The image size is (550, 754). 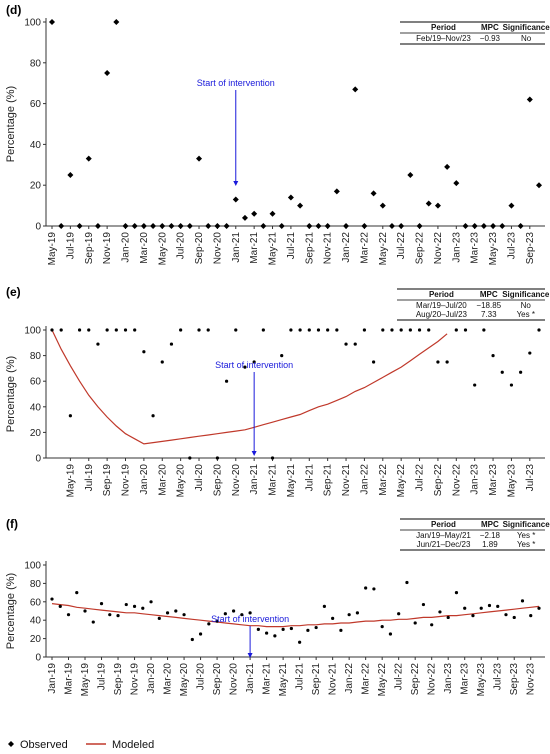 I want to click on x-tick-label: Jan-22, so click(x=346, y=247).